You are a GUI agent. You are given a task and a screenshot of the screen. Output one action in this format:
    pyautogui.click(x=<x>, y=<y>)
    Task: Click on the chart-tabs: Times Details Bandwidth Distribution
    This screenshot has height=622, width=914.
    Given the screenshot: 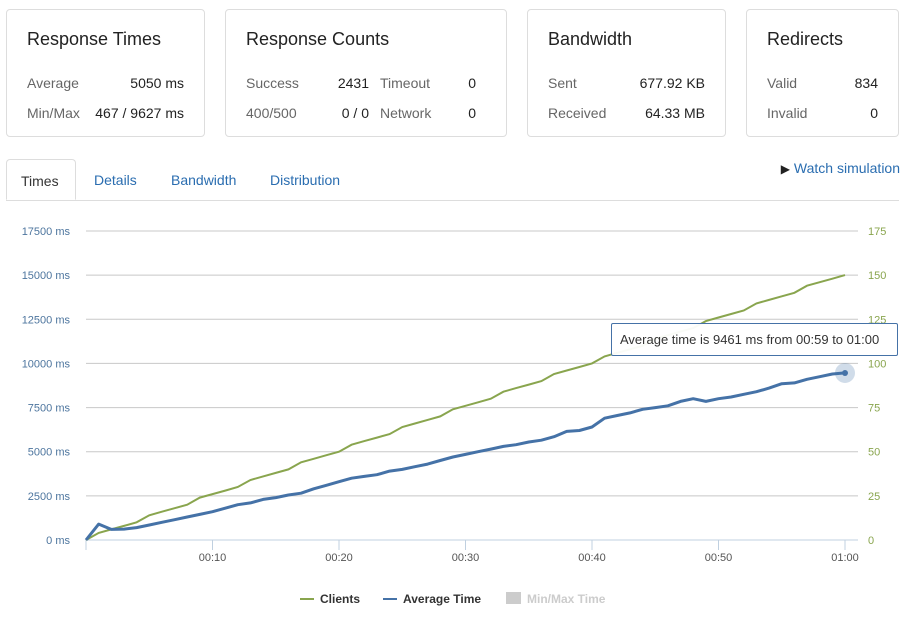 What is the action you would take?
    pyautogui.click(x=452, y=180)
    